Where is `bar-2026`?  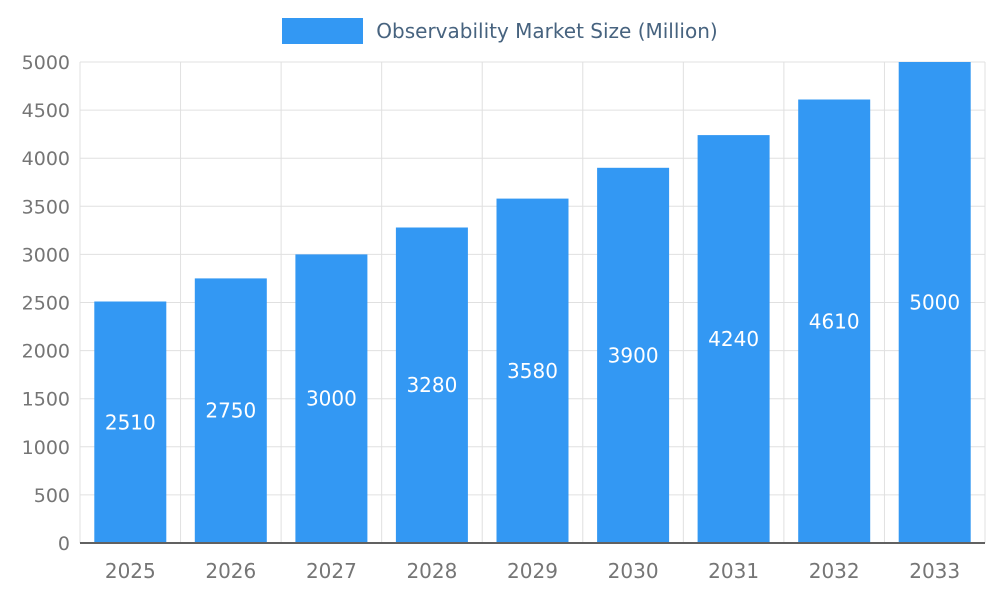 bar-2026 is located at coordinates (230, 410).